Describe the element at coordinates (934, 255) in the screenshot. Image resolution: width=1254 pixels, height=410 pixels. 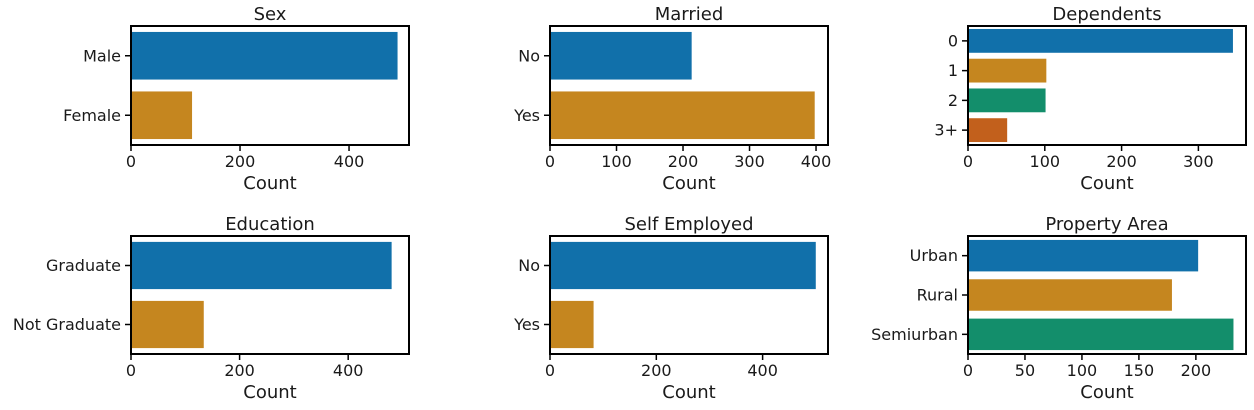
I see `property-area-ytick-label: Urban` at that location.